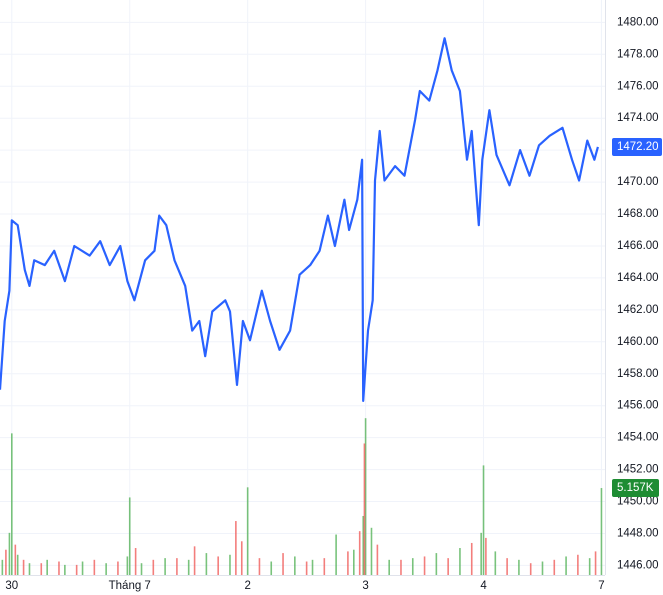  Describe the element at coordinates (601, 586) in the screenshot. I see `x-tick-label: 7` at that location.